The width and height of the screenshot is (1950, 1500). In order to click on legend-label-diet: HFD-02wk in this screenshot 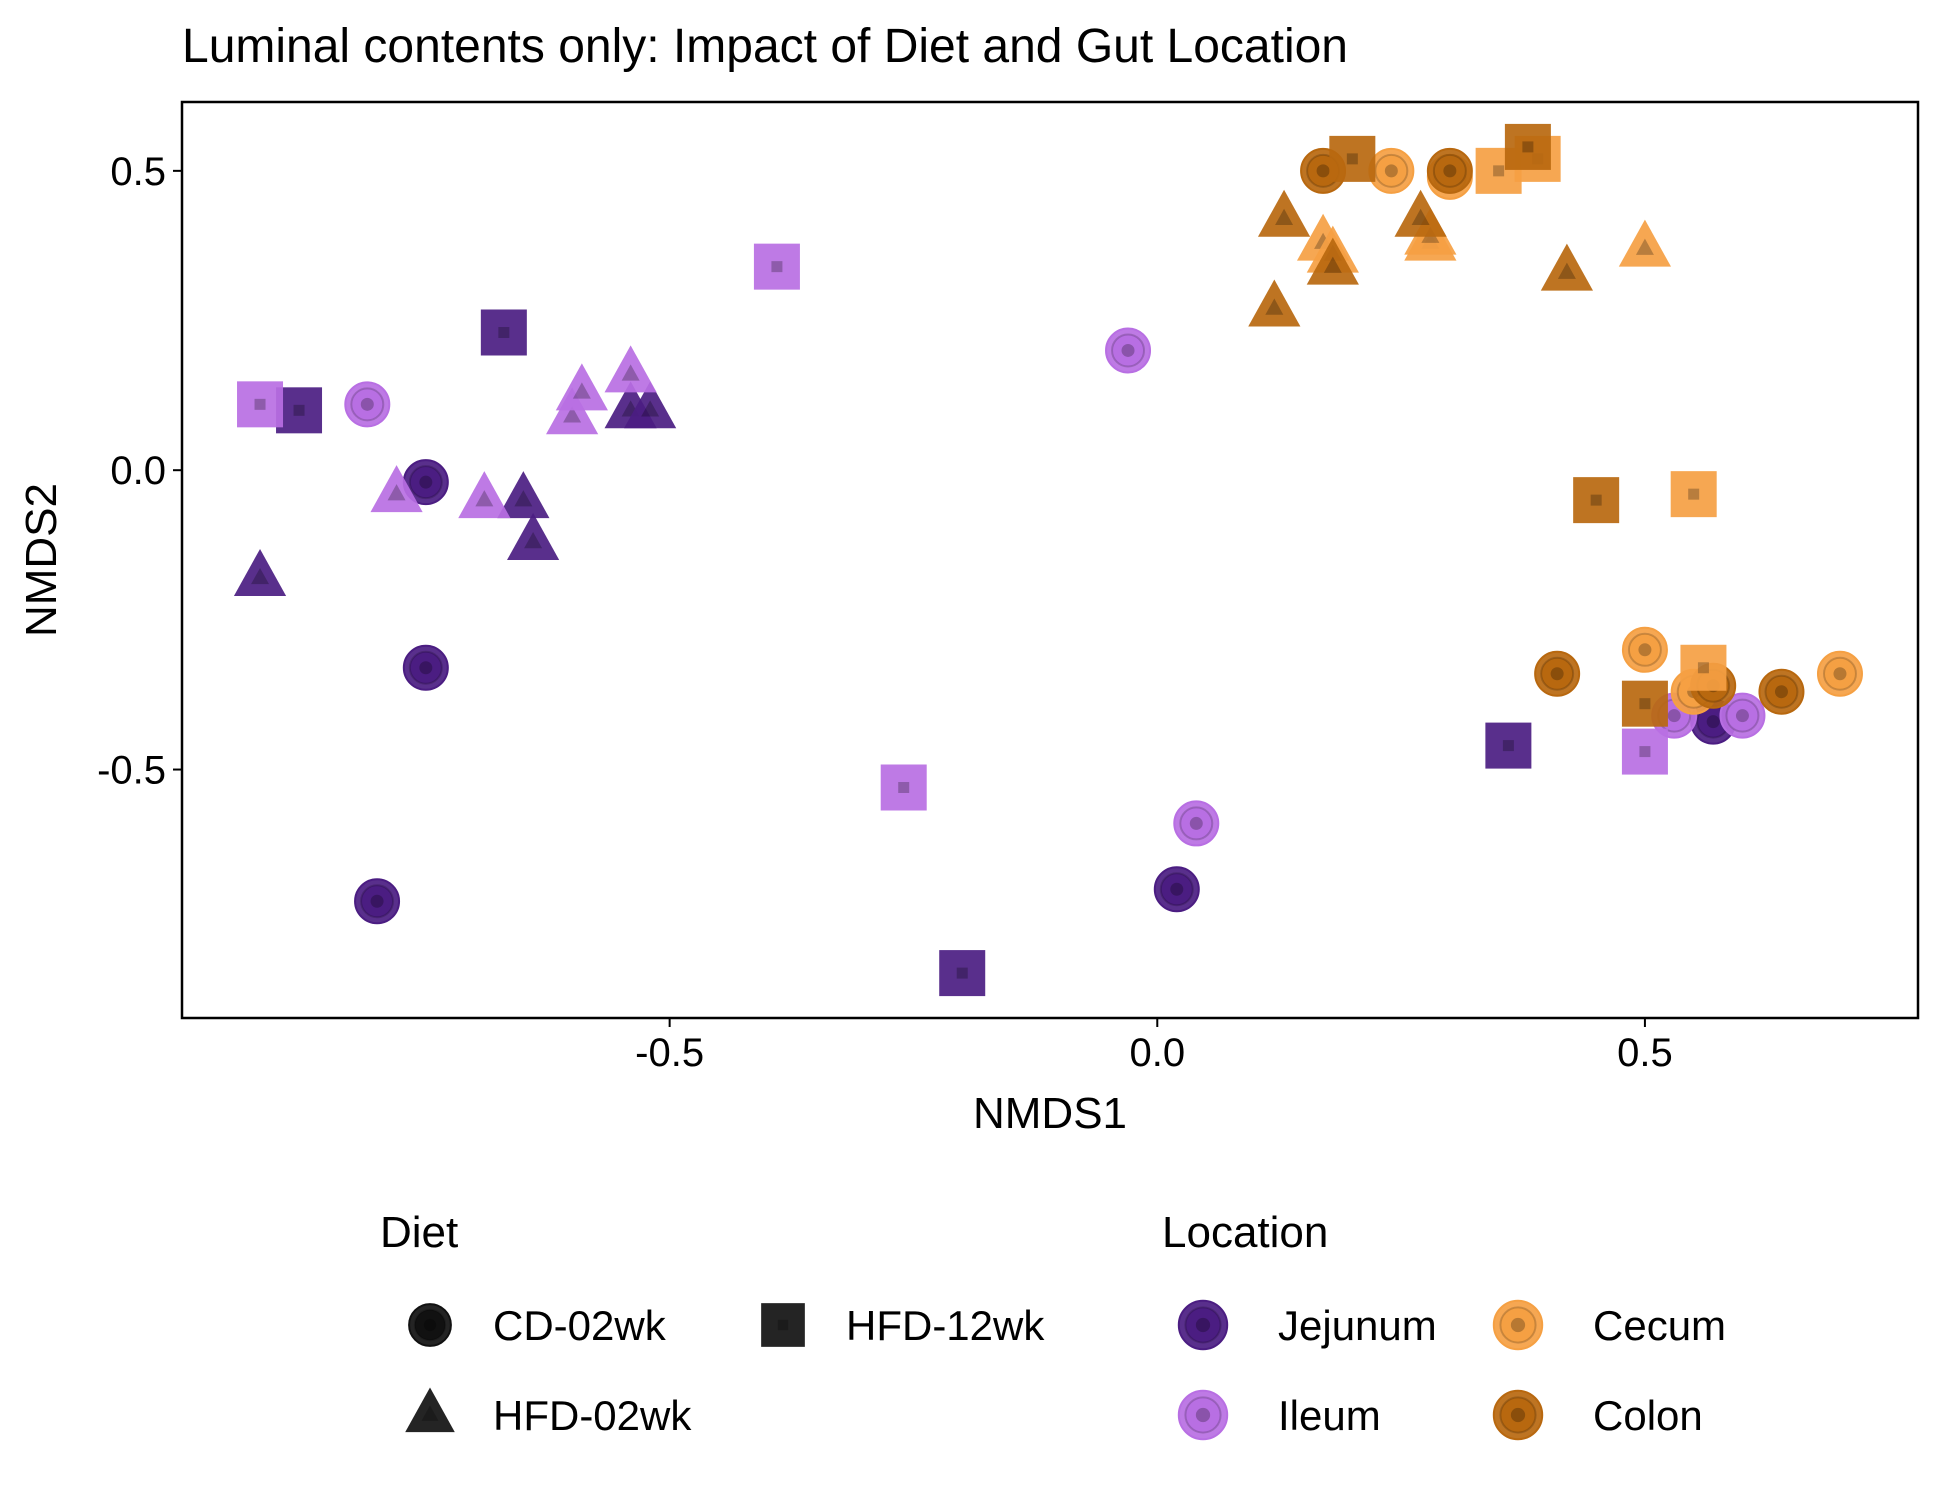, I will do `click(592, 1415)`.